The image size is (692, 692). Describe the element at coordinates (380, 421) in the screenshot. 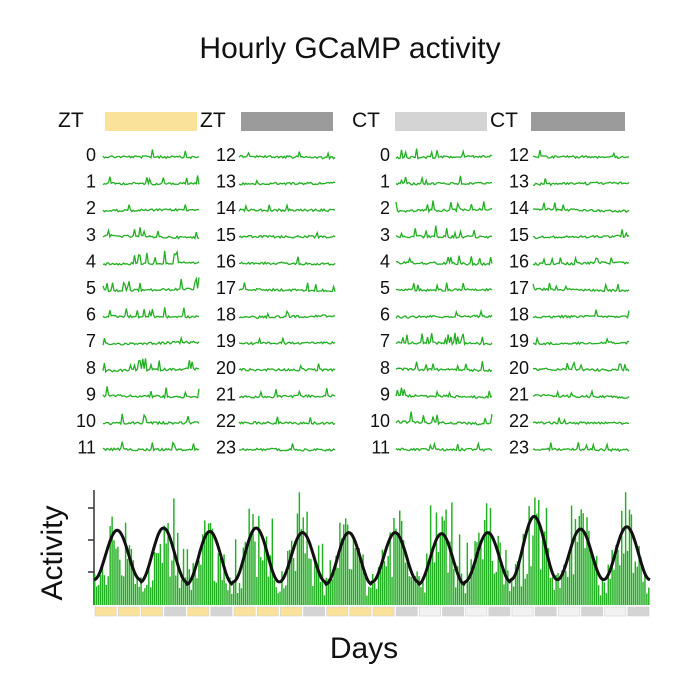

I see `hour-label: 10` at that location.